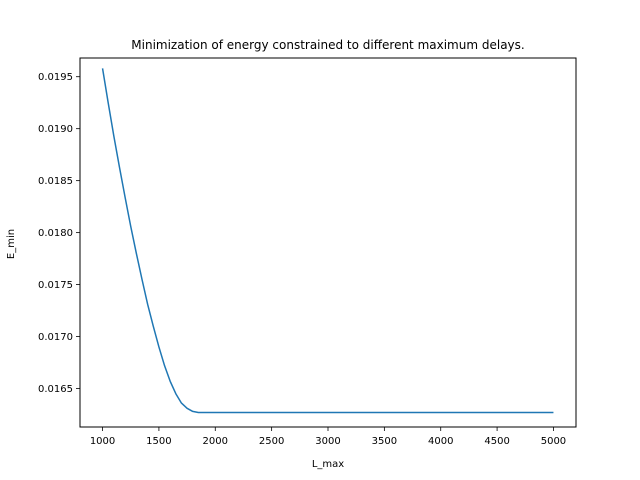 This screenshot has height=480, width=640. Describe the element at coordinates (384, 441) in the screenshot. I see `x-tick-label: 3500` at that location.